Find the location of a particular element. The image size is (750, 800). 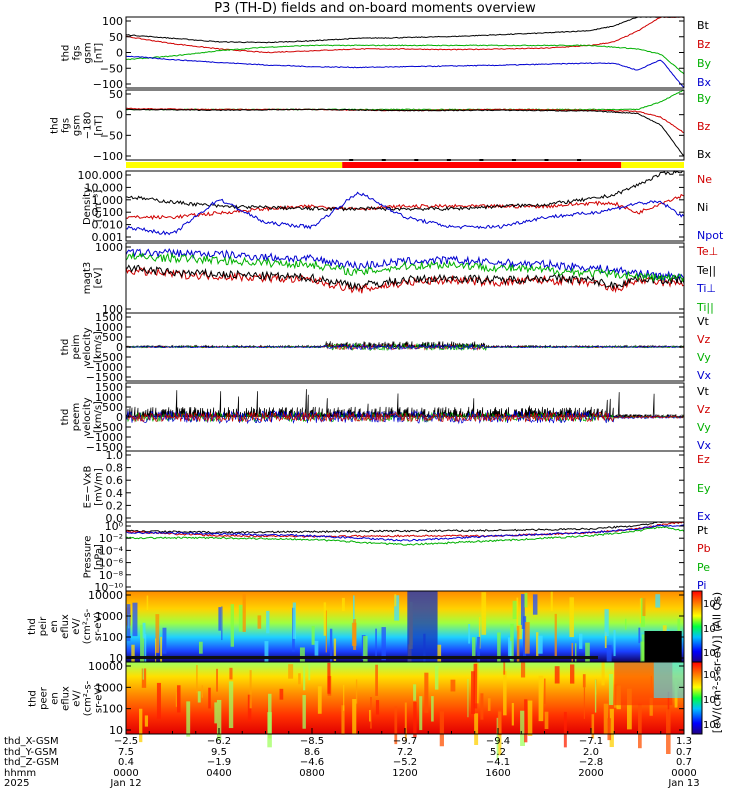

panel-frame-efield is located at coordinates (405, 486).